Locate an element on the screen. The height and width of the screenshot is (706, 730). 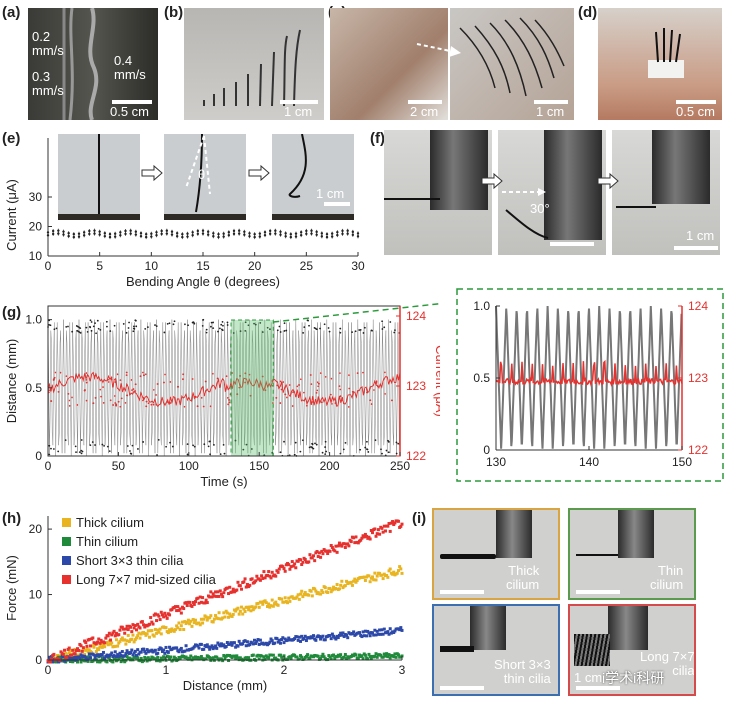
x-axis-label-e: Bending Angle θ (degrees) is located at coordinates (203, 281).